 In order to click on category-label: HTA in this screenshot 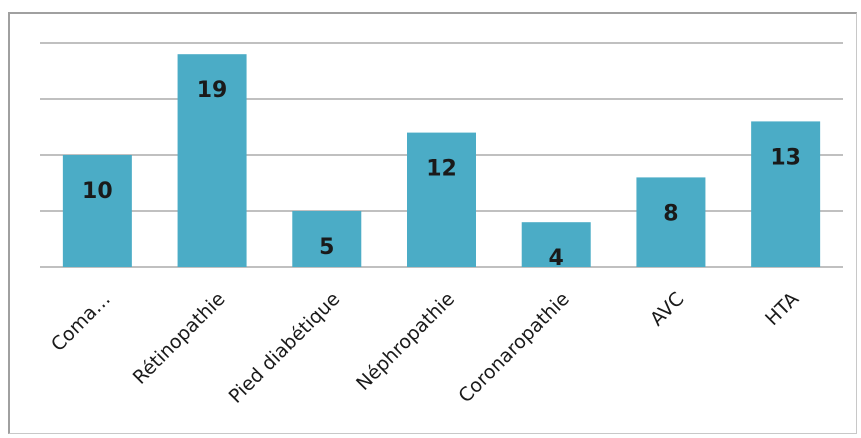, I will do `click(782, 309)`.